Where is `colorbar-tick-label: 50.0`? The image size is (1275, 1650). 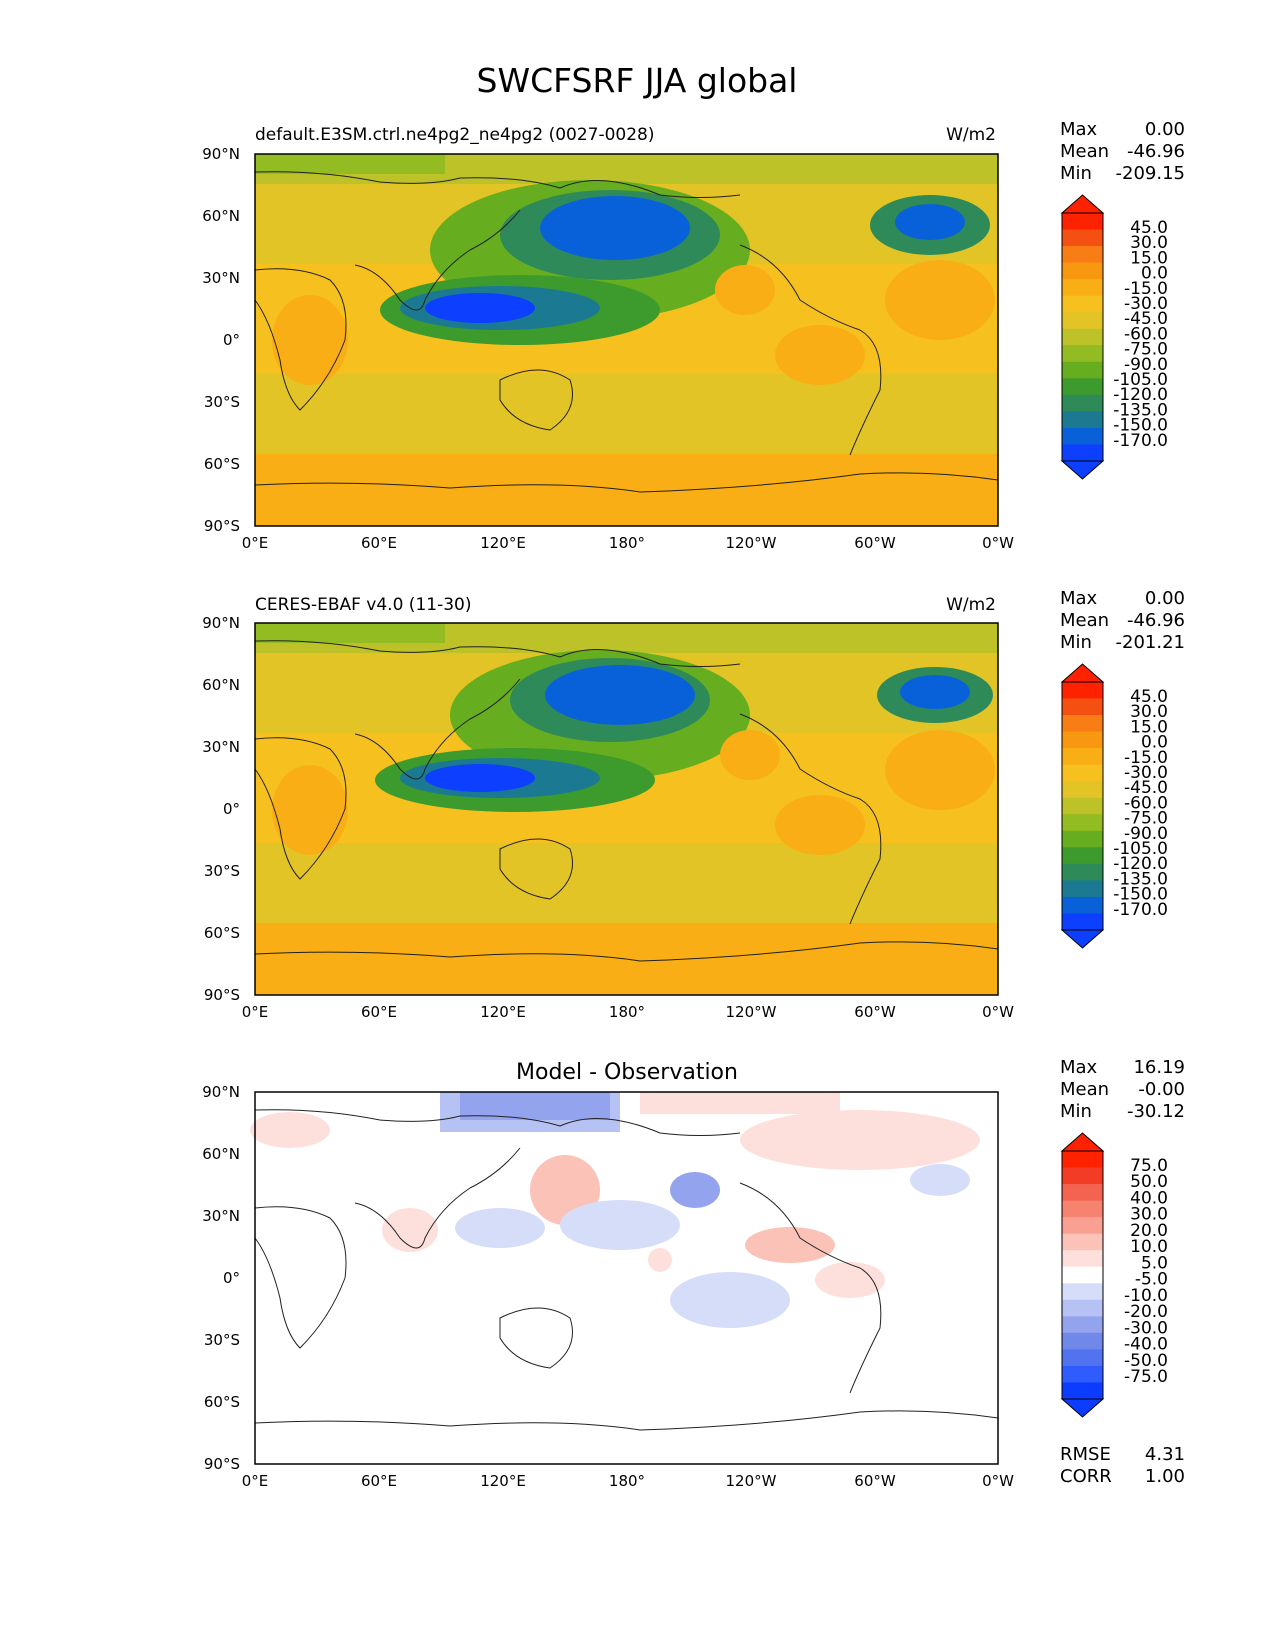
colorbar-tick-label: 50.0 is located at coordinates (1149, 1182).